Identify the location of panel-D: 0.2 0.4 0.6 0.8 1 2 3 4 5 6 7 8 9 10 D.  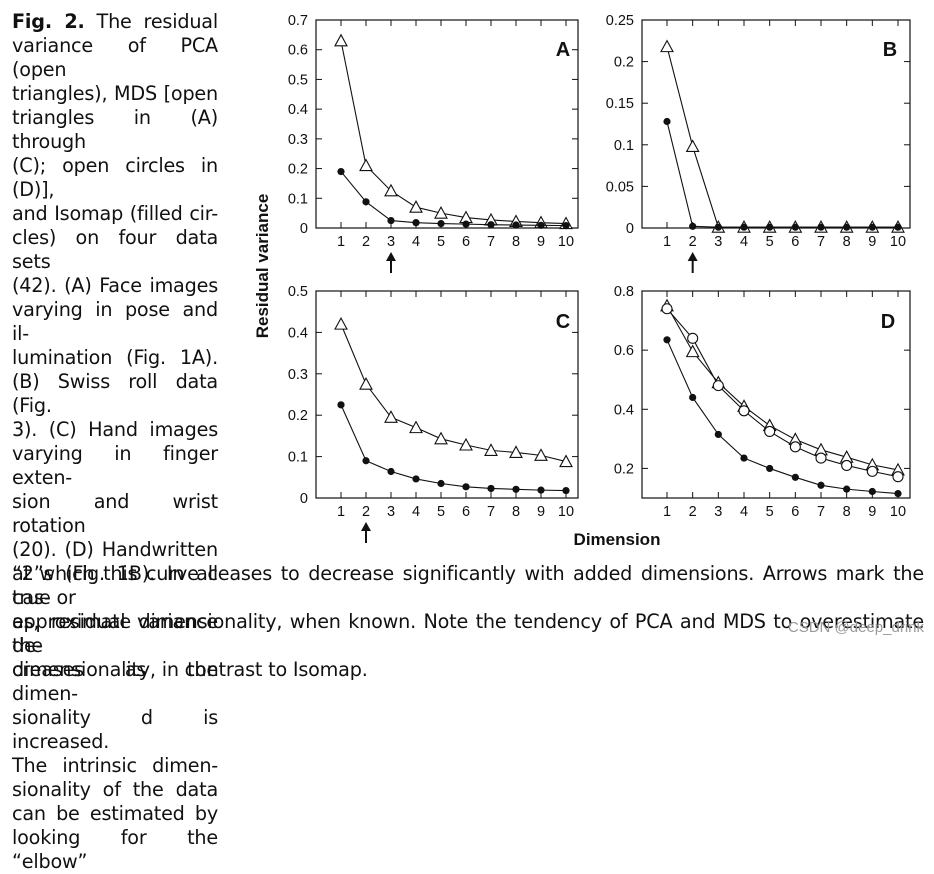
(762, 402).